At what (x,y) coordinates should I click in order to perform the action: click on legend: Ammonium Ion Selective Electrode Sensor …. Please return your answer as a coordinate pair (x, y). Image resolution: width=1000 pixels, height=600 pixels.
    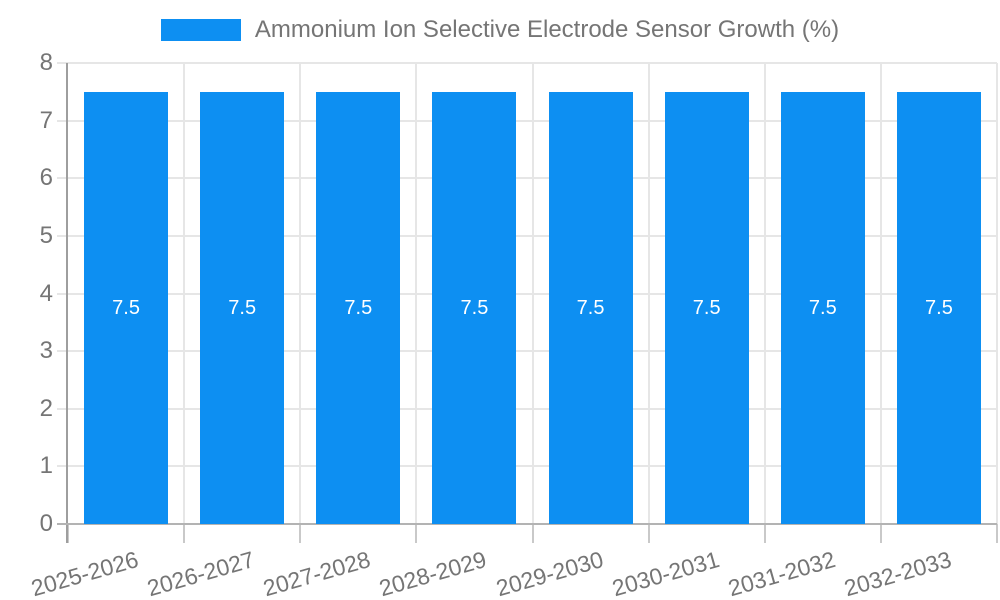
    Looking at the image, I should click on (500, 30).